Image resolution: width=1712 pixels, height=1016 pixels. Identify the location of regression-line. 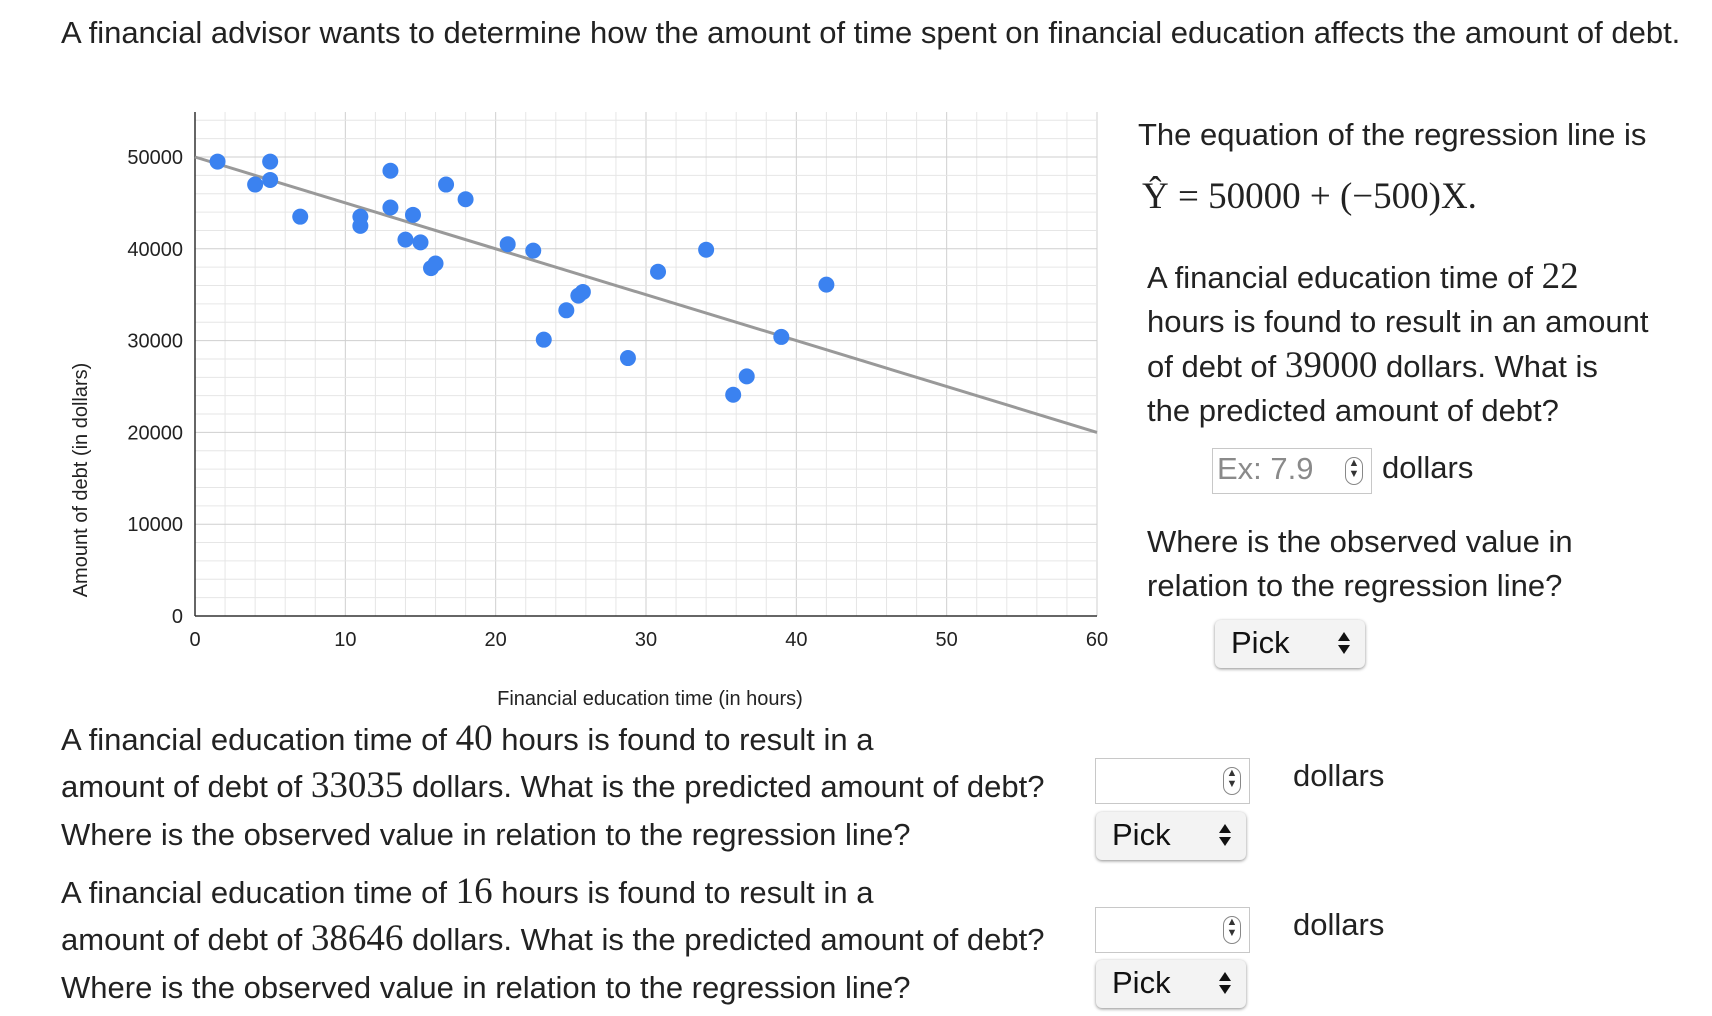
(646, 294).